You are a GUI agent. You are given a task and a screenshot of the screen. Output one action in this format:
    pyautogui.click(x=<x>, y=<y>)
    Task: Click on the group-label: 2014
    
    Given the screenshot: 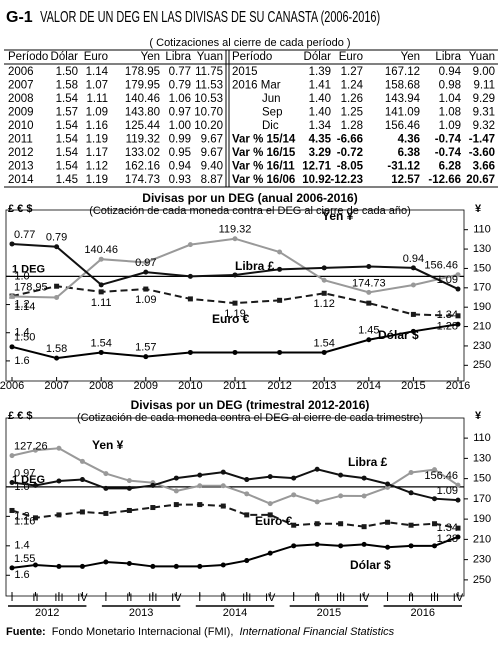 What is the action you would take?
    pyautogui.click(x=235, y=613)
    